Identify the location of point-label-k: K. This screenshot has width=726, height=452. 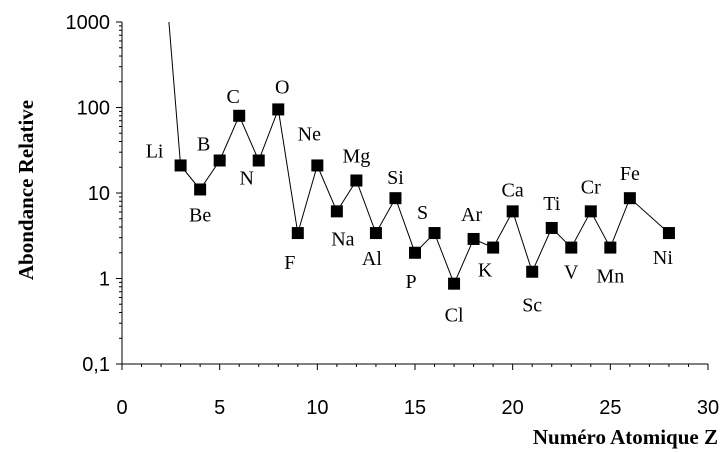
(485, 271).